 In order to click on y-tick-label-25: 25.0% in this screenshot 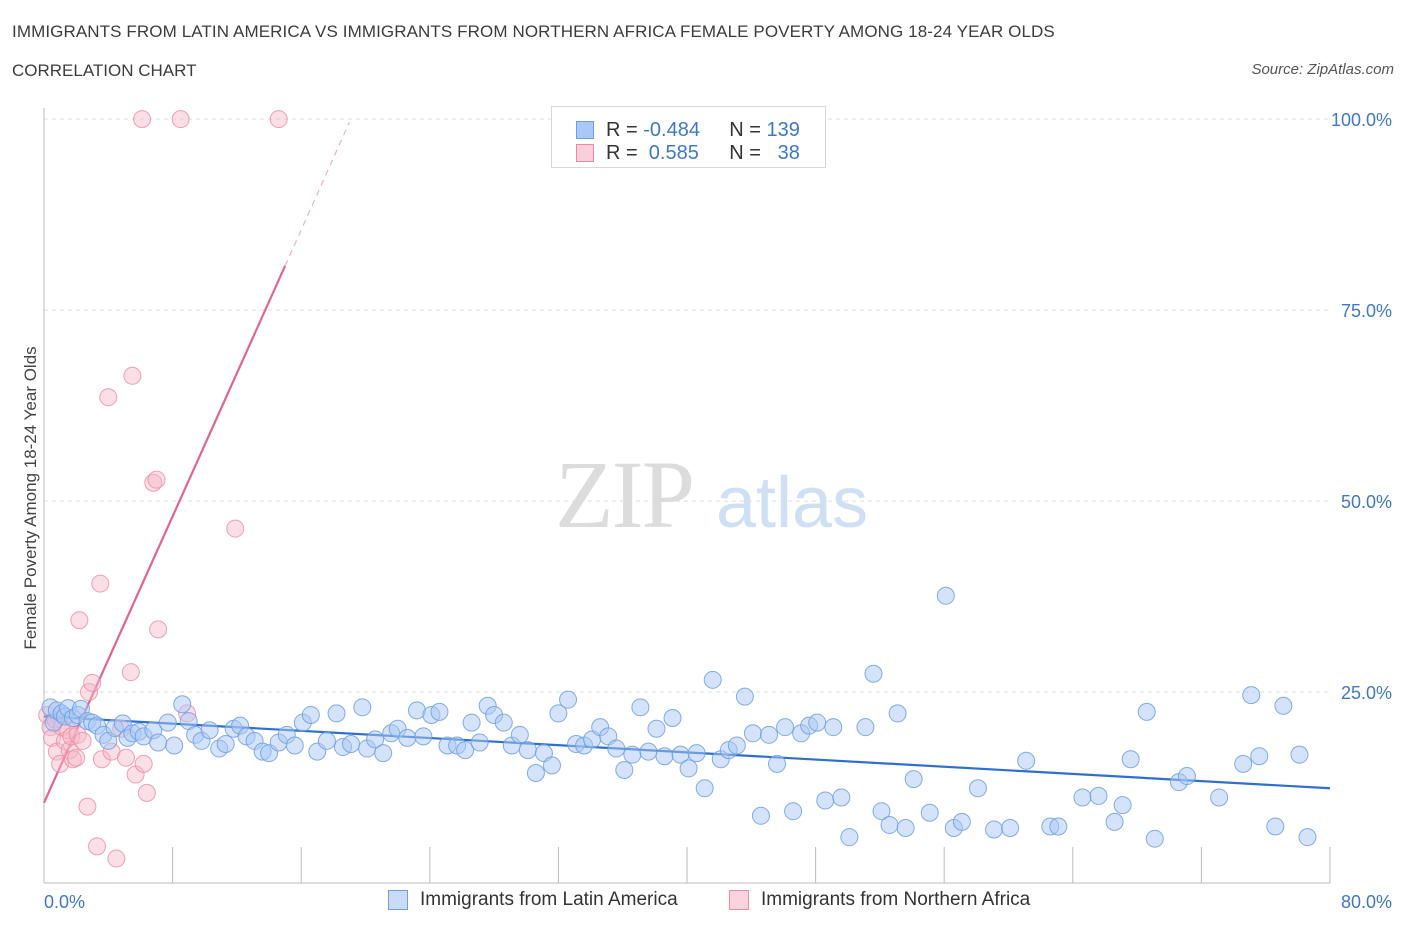, I will do `click(1366, 693)`.